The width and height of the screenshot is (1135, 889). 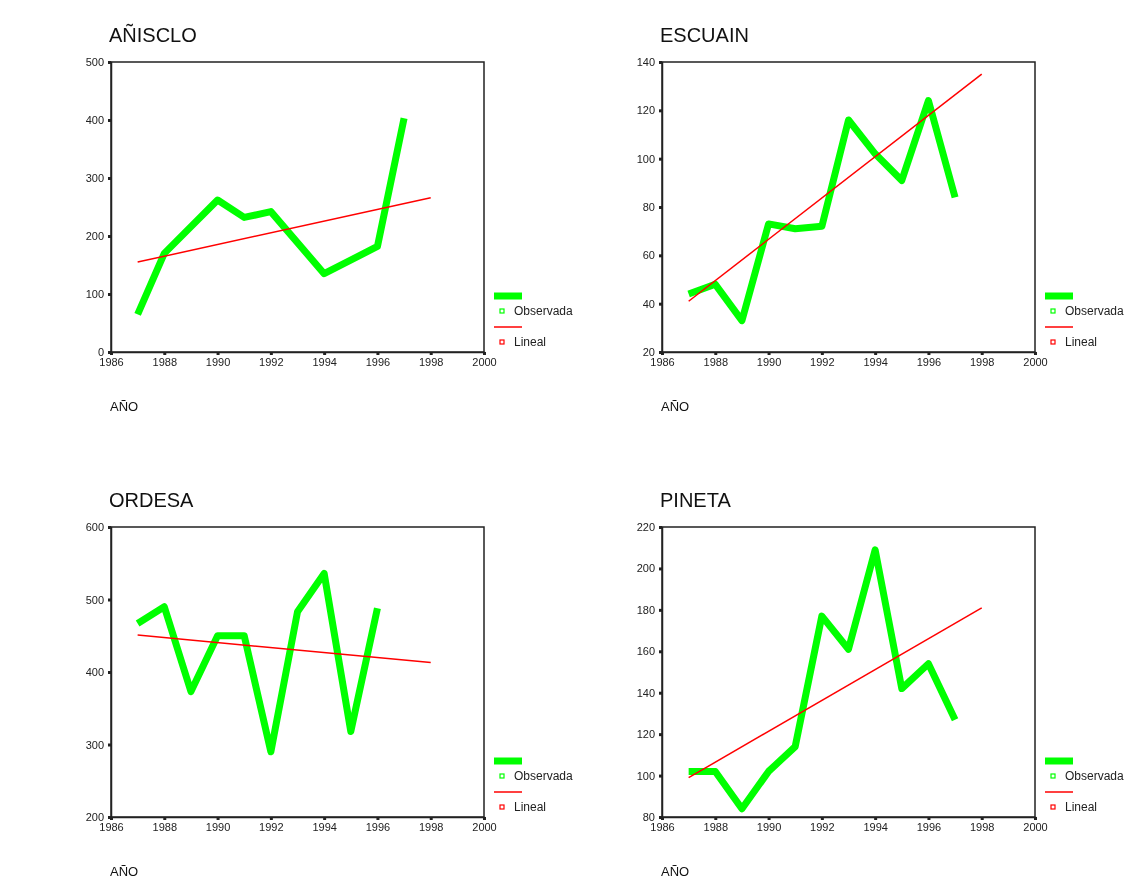 I want to click on y-tick-label: 80, so click(x=648, y=207).